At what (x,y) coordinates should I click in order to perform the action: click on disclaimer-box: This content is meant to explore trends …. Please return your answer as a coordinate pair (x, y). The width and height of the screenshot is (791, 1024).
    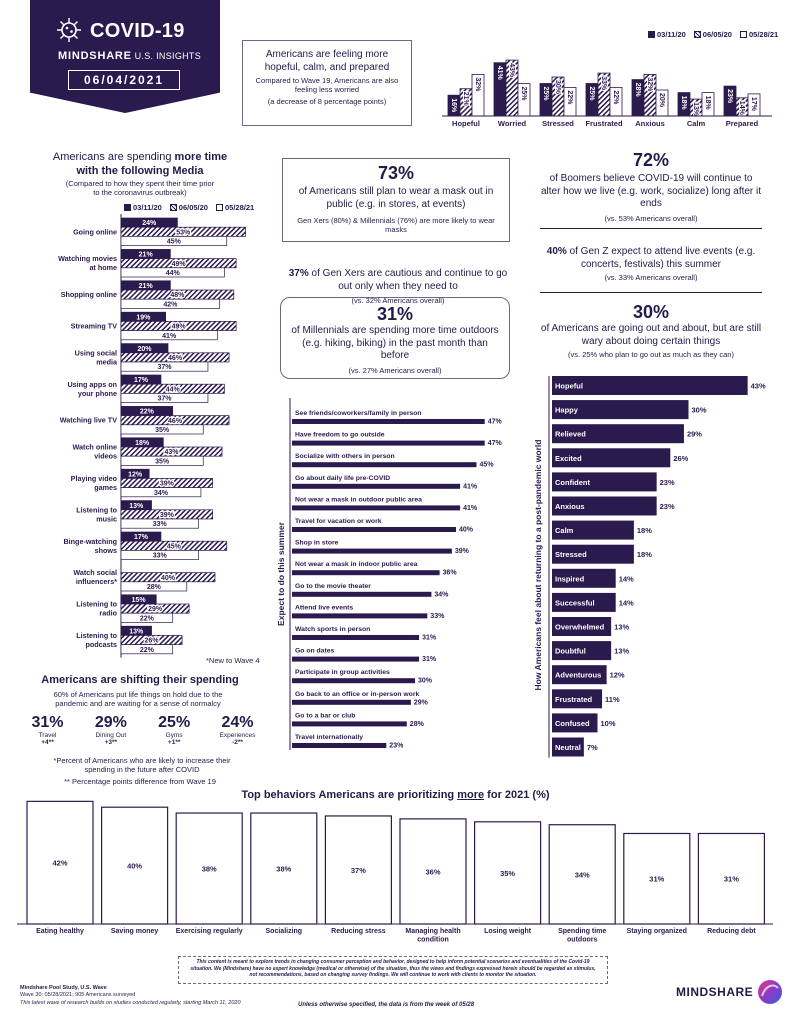
    Looking at the image, I should click on (393, 970).